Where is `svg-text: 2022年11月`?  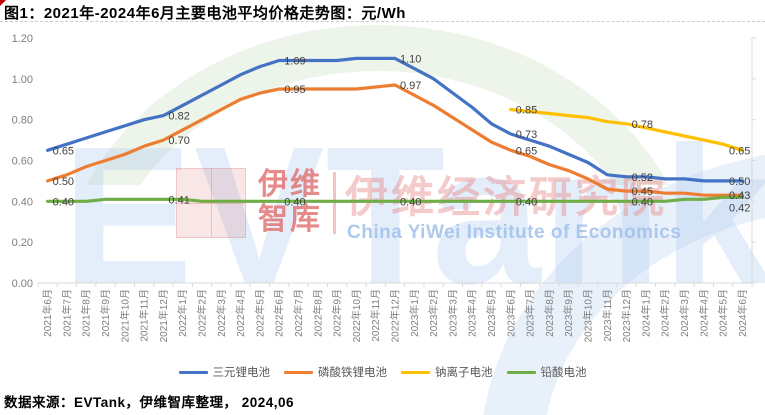 svg-text: 2022年11月 is located at coordinates (375, 315).